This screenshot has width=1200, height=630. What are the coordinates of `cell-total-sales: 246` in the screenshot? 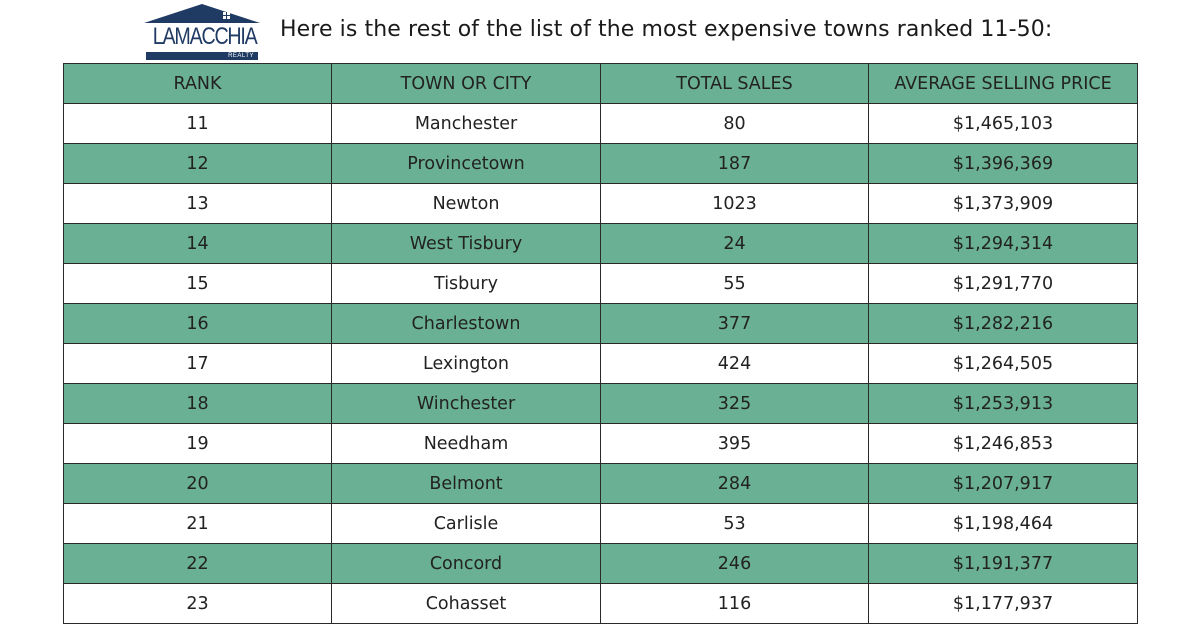 It's located at (734, 563).